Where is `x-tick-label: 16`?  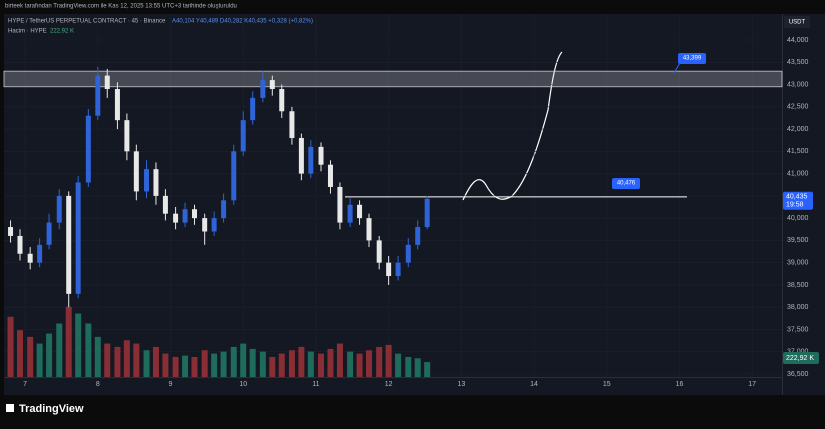 x-tick-label: 16 is located at coordinates (680, 384).